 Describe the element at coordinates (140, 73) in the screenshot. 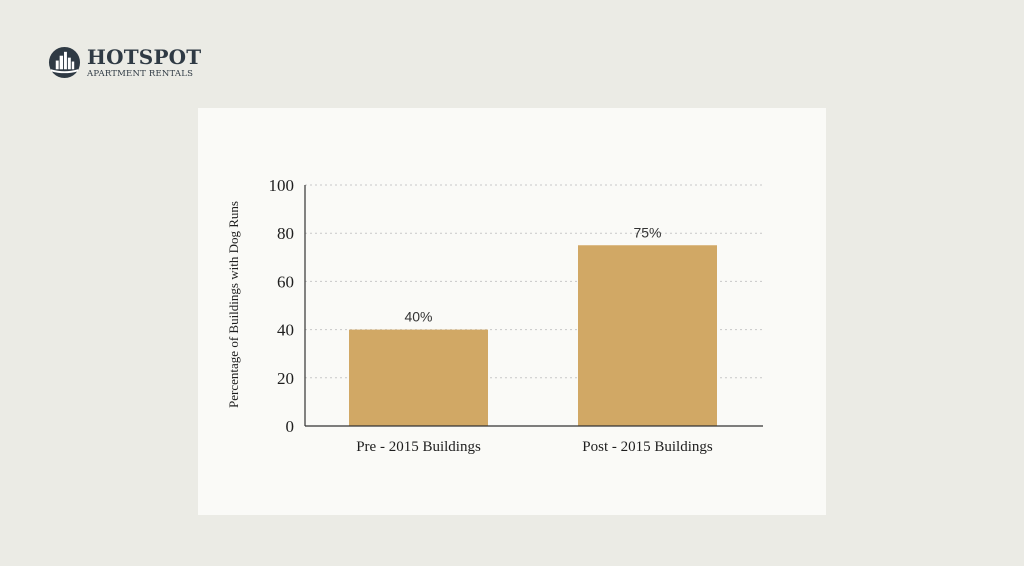

I see `brand-tagline: APARTMENT RENTALS` at that location.